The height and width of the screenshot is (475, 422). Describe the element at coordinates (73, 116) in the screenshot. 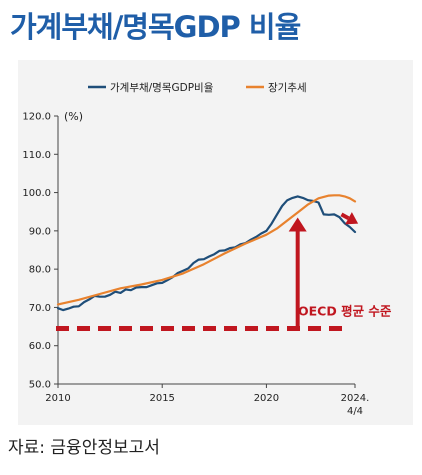

I see `y-unit-label: (%)` at that location.